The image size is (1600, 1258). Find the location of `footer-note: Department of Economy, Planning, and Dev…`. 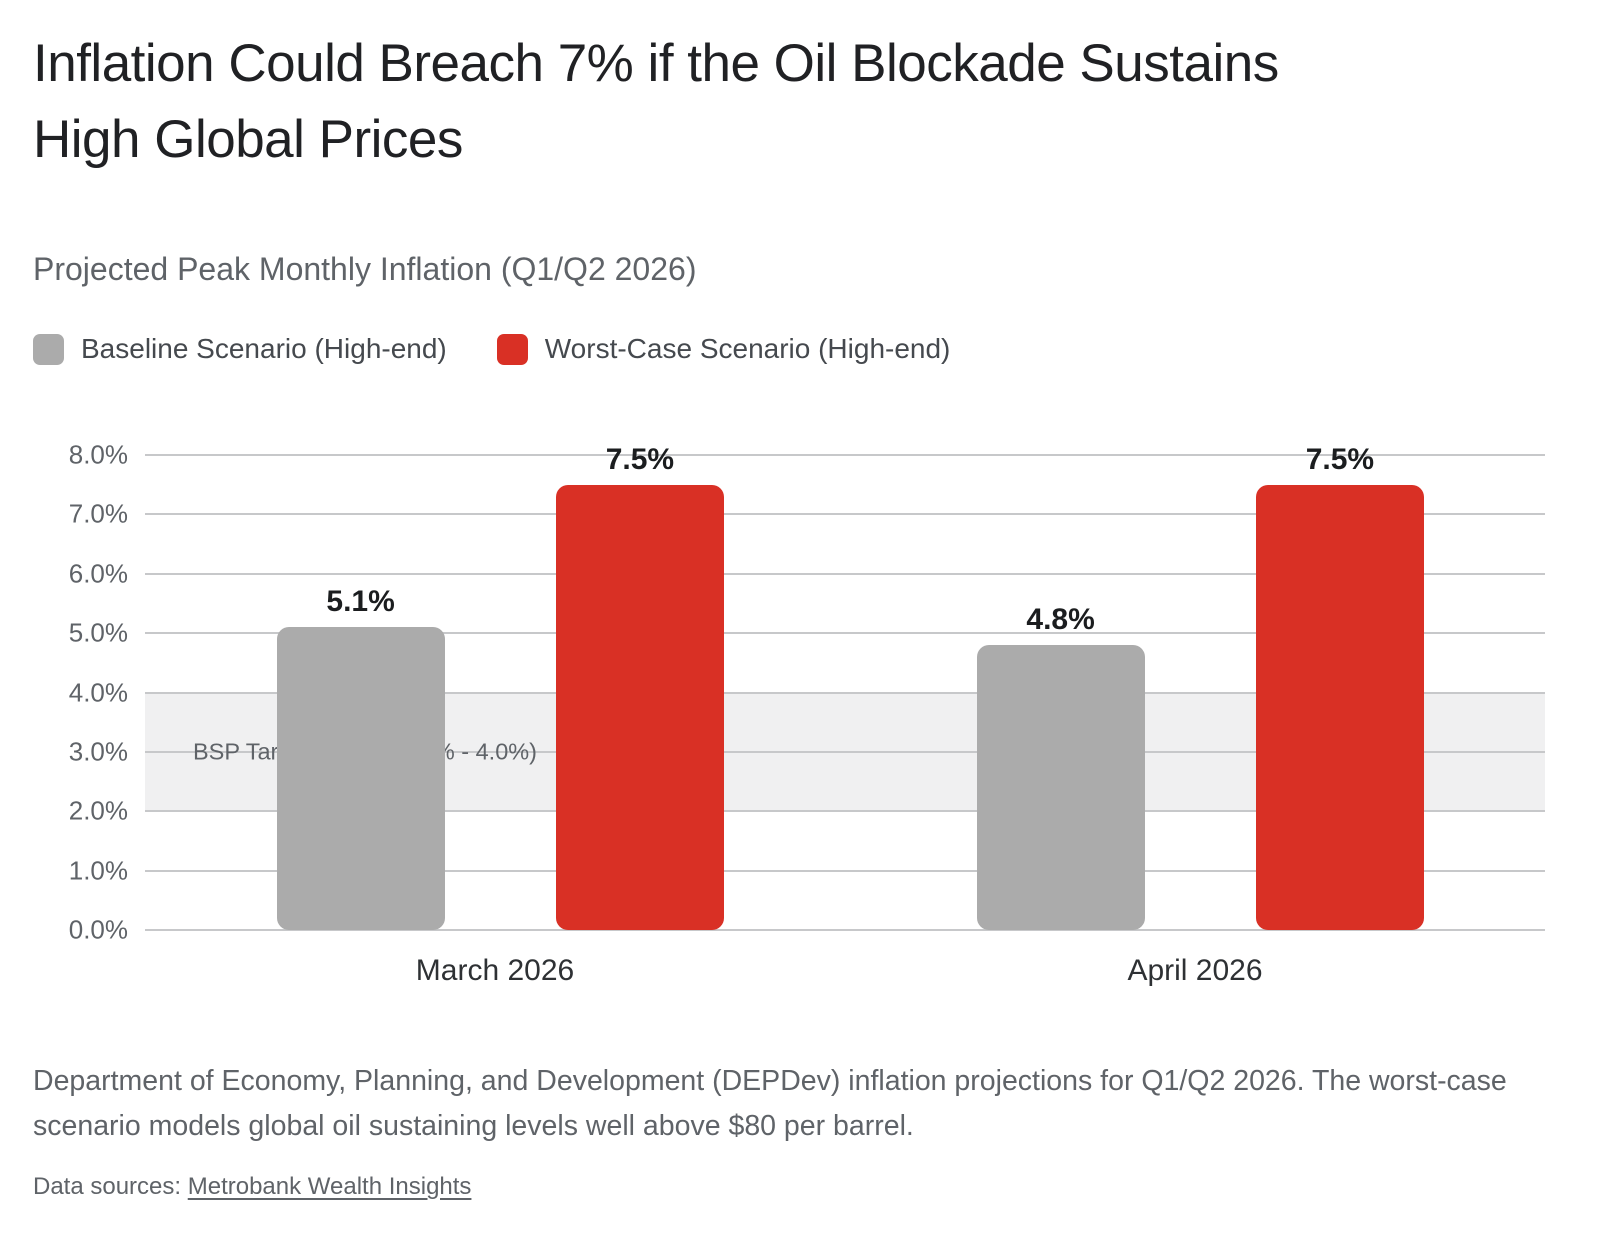

footer-note: Department of Economy, Planning, and Dev… is located at coordinates (770, 1103).